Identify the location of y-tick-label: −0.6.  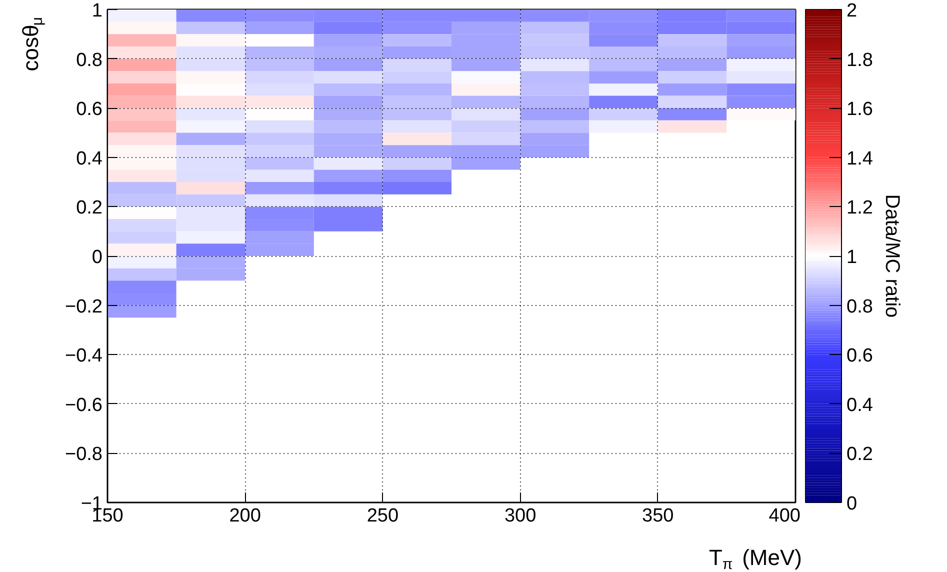
(83, 405).